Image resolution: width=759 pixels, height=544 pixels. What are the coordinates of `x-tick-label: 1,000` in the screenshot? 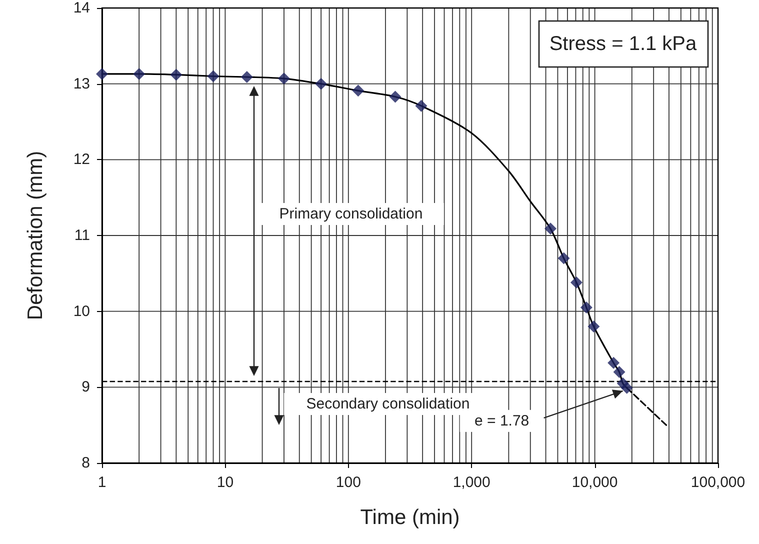 It's located at (471, 482).